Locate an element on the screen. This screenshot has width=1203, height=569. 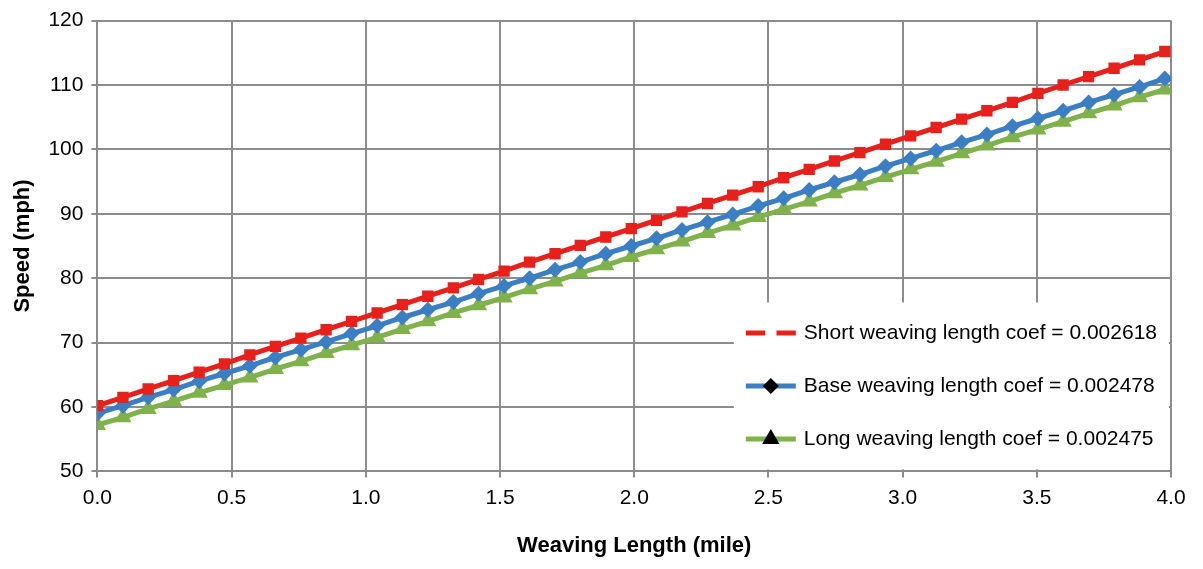
x-tick-label: 2.0 is located at coordinates (634, 496).